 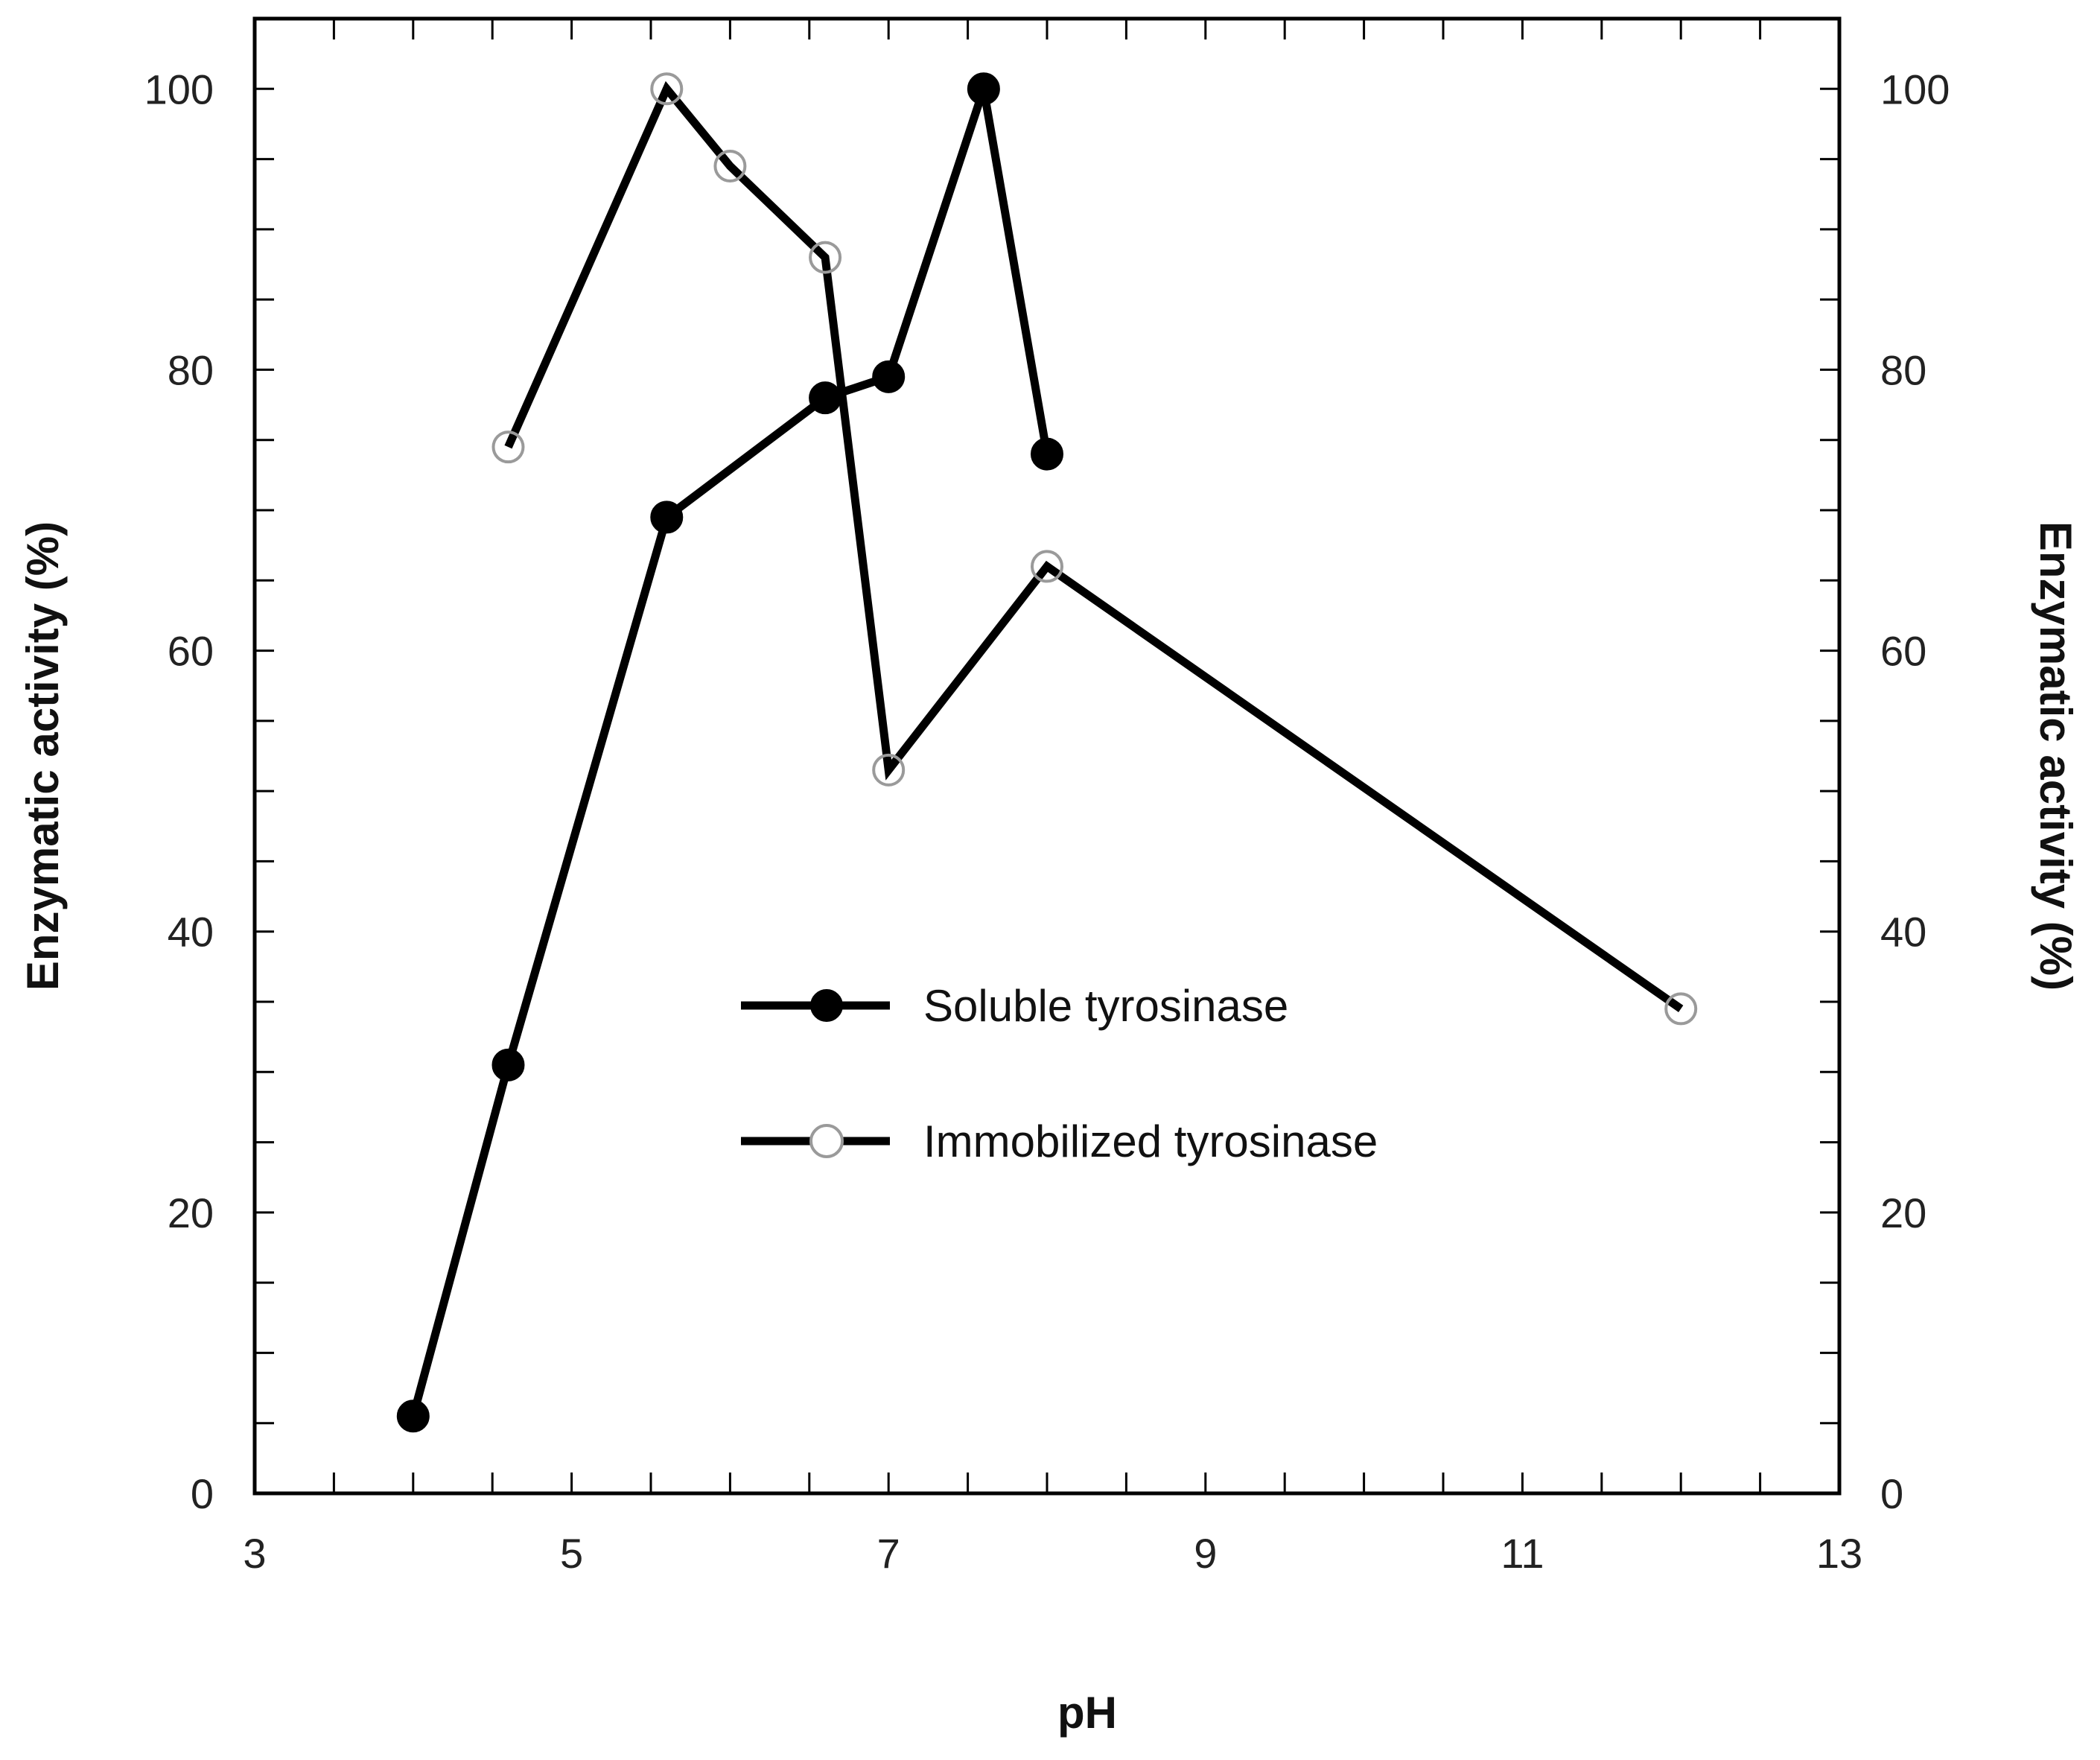 What do you see at coordinates (1915, 89) in the screenshot?
I see `y-tick-label-right: 100` at bounding box center [1915, 89].